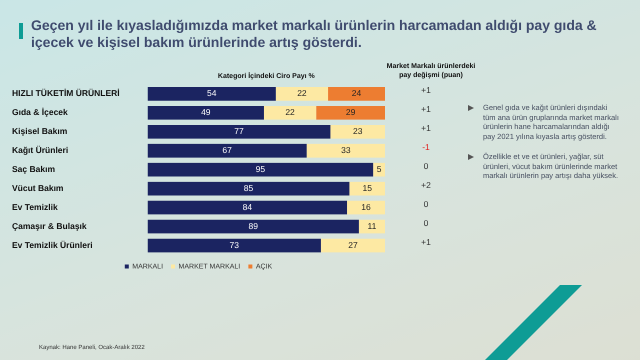 The width and height of the screenshot is (640, 360). Describe the element at coordinates (426, 147) in the screenshot. I see `text: -1` at that location.